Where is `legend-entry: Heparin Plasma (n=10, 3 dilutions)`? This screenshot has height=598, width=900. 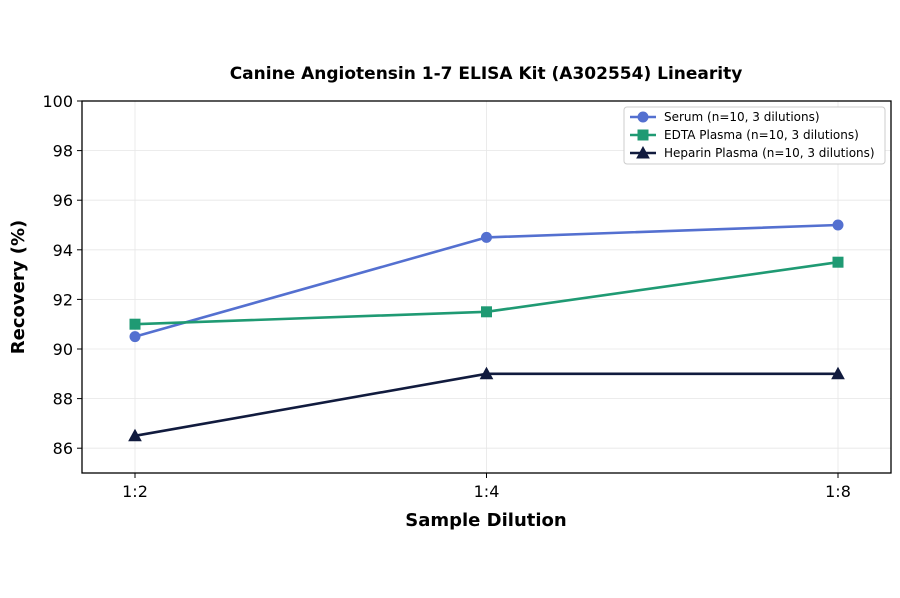
legend-entry: Heparin Plasma (n=10, 3 dilutions) is located at coordinates (752, 152).